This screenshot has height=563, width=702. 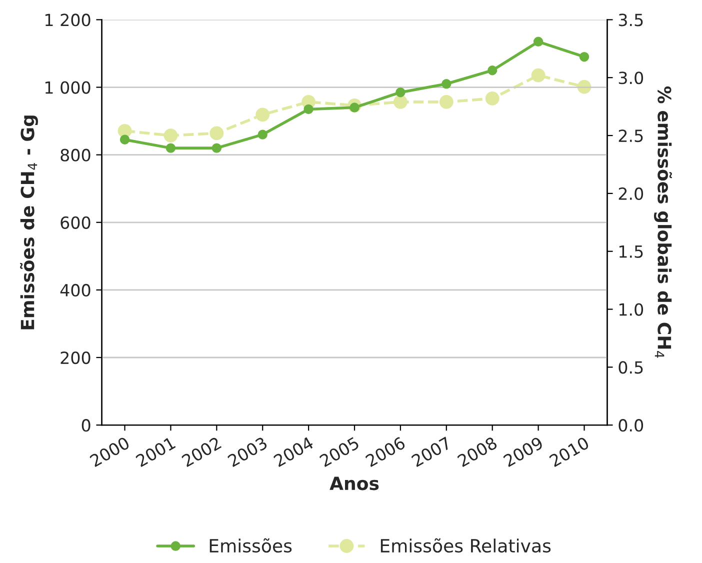 I want to click on y-tick-label: 400, so click(x=75, y=290).